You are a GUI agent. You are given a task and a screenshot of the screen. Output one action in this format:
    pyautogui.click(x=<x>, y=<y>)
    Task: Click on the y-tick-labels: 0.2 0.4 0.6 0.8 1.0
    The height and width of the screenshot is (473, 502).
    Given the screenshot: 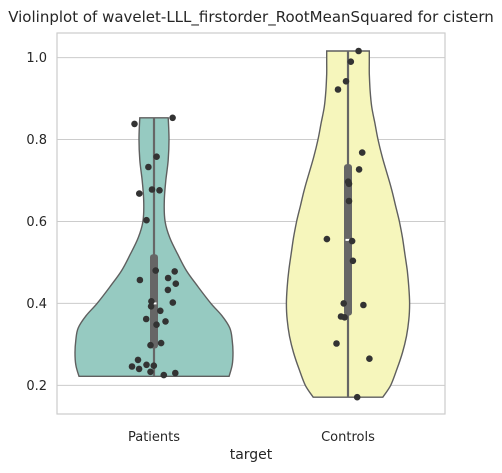 What is the action you would take?
    pyautogui.click(x=36, y=222)
    